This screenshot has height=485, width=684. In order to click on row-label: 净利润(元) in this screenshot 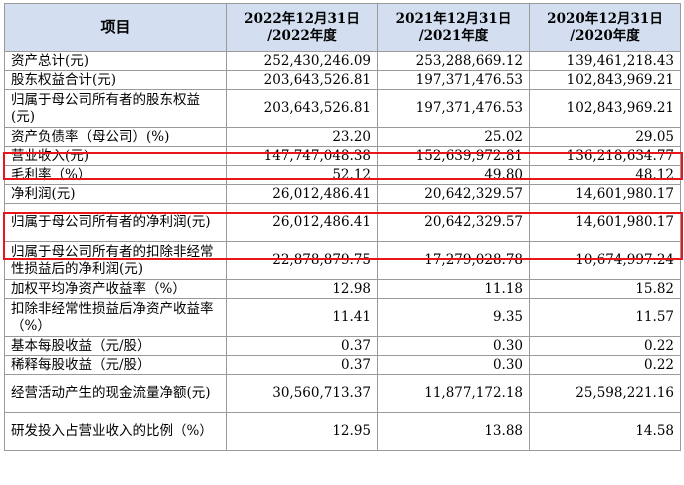, I will do `click(115, 194)`.